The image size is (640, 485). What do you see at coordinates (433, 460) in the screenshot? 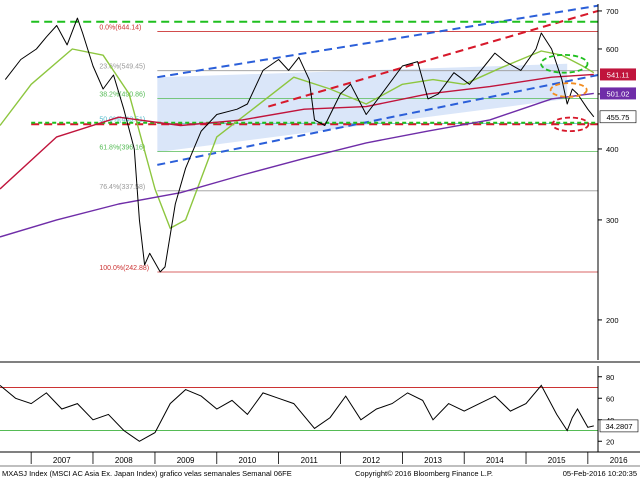
I see `x-tick-label: 2013` at bounding box center [433, 460].